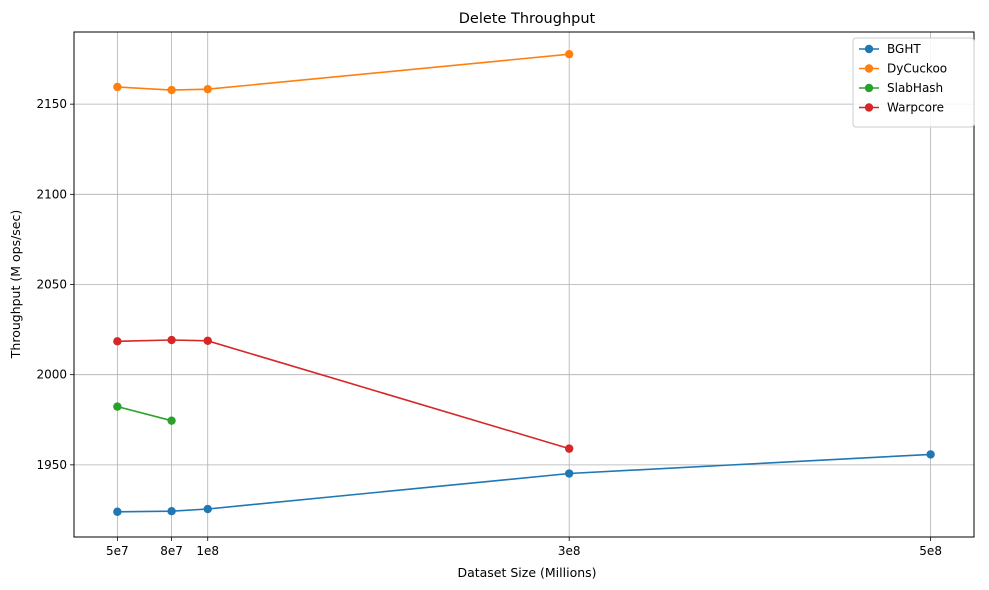  Describe the element at coordinates (915, 88) in the screenshot. I see `legend-label-slabhash: SlabHash` at that location.